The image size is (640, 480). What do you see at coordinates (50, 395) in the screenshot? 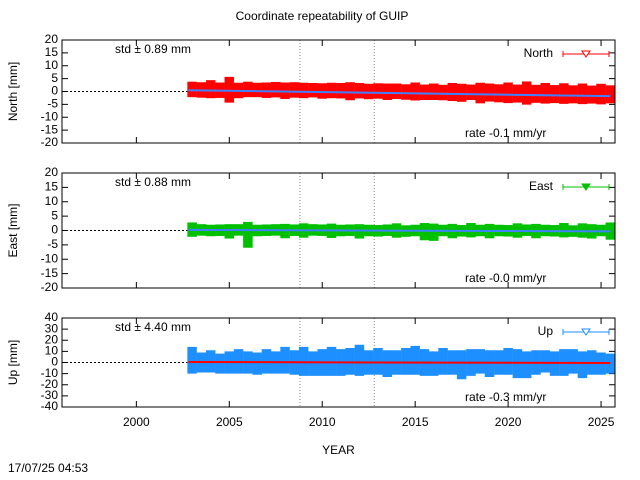
I see `y-tick-label: -30` at bounding box center [50, 395].